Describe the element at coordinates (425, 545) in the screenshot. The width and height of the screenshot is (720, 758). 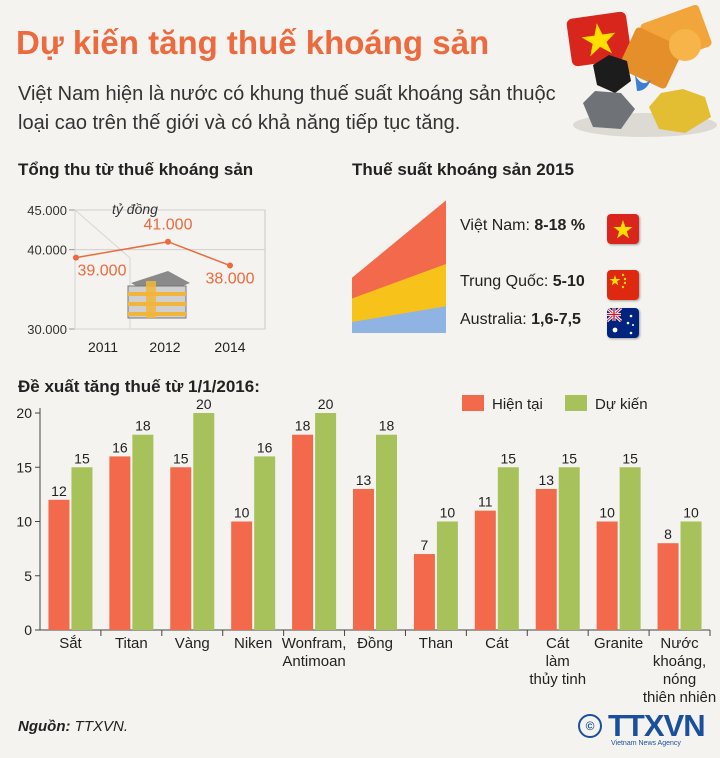
I see `bar-current-value-label: 7` at that location.